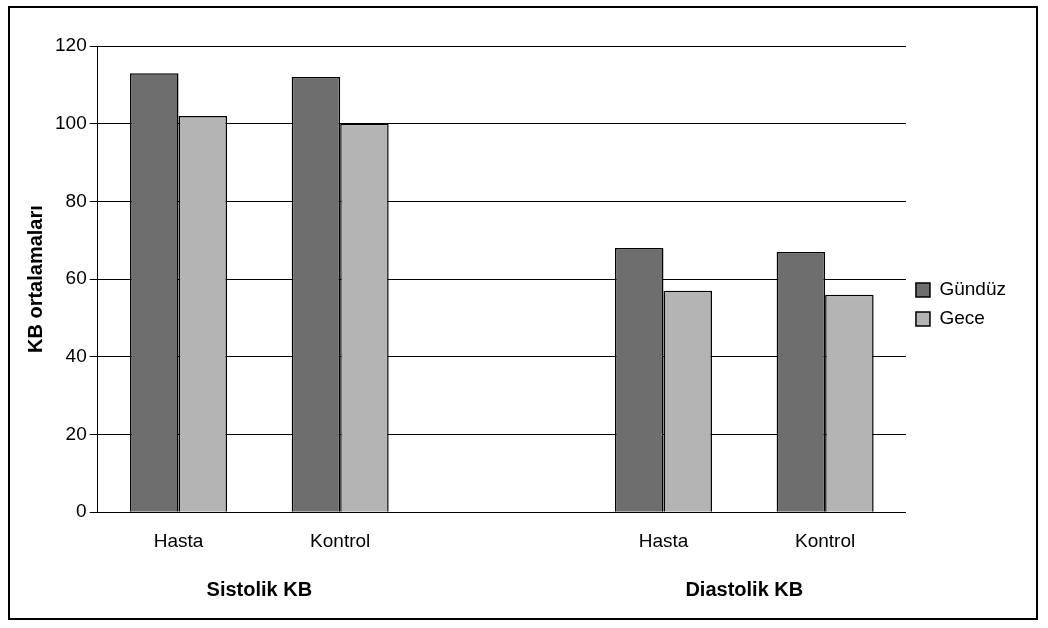  Describe the element at coordinates (76, 356) in the screenshot. I see `y-tick-label: 40` at that location.